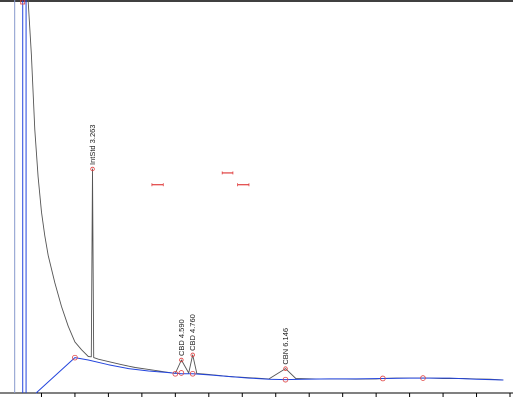  Describe the element at coordinates (20, 196) in the screenshot. I see `solvent-front-layer` at that location.